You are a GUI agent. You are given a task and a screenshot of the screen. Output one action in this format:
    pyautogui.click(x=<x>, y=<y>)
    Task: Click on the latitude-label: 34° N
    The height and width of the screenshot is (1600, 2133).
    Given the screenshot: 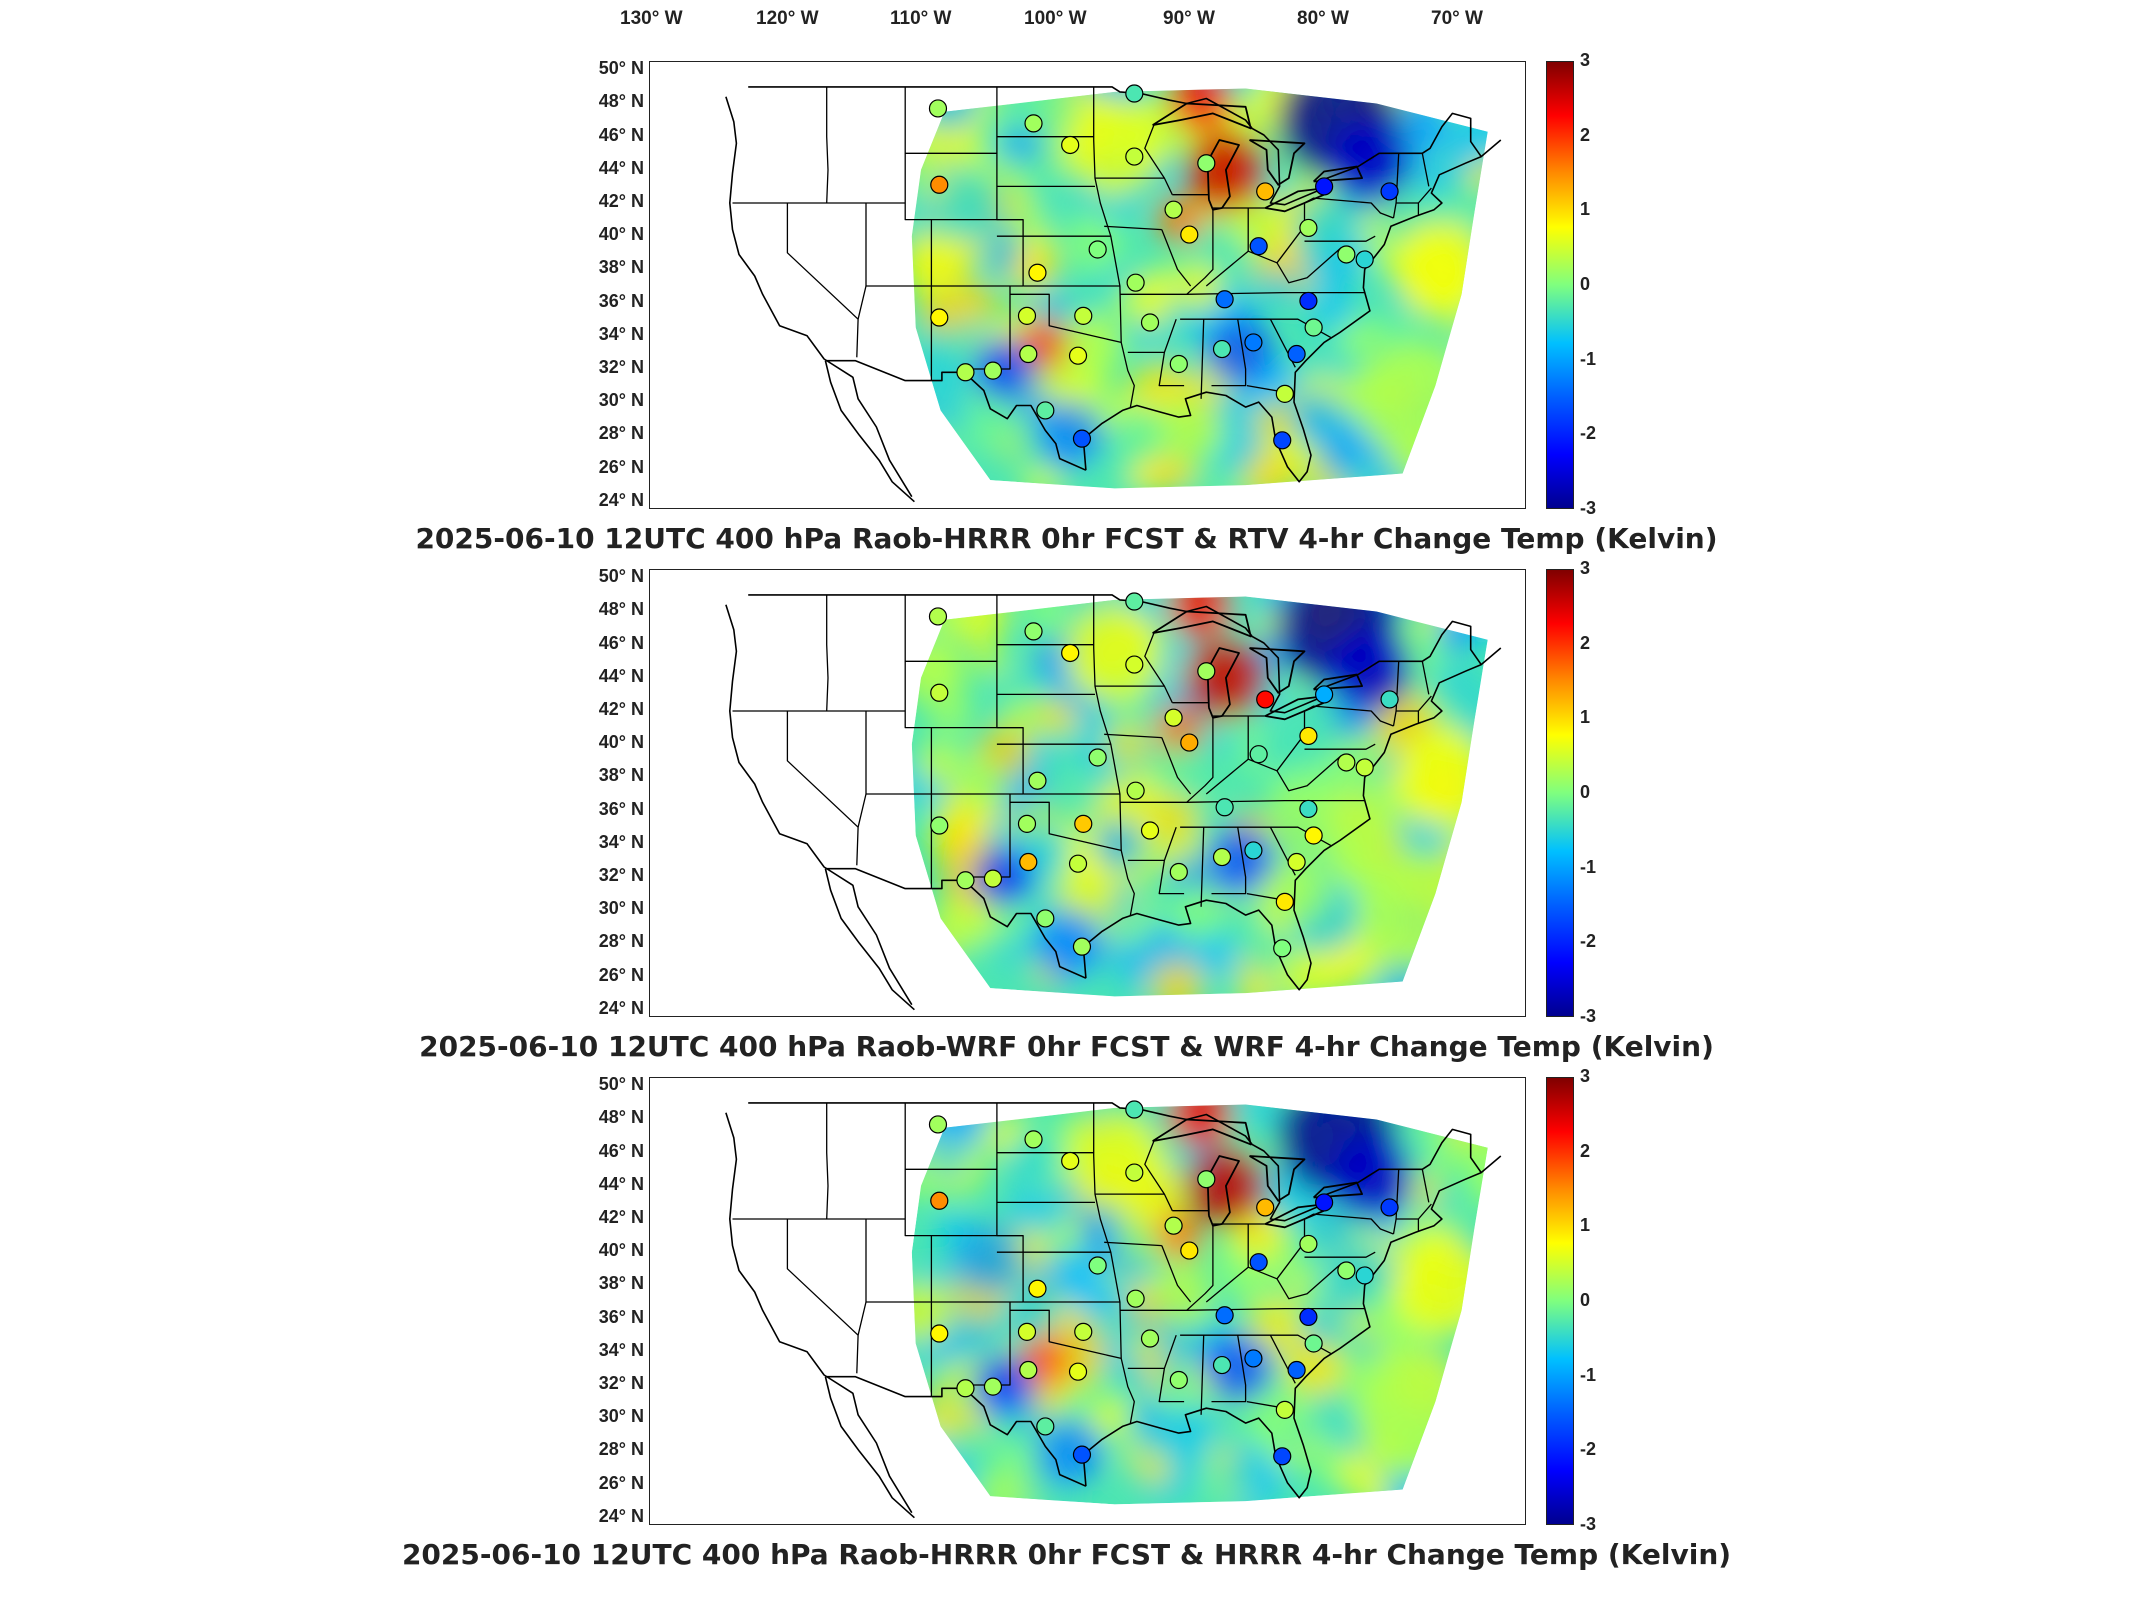 What is the action you would take?
    pyautogui.click(x=621, y=1349)
    